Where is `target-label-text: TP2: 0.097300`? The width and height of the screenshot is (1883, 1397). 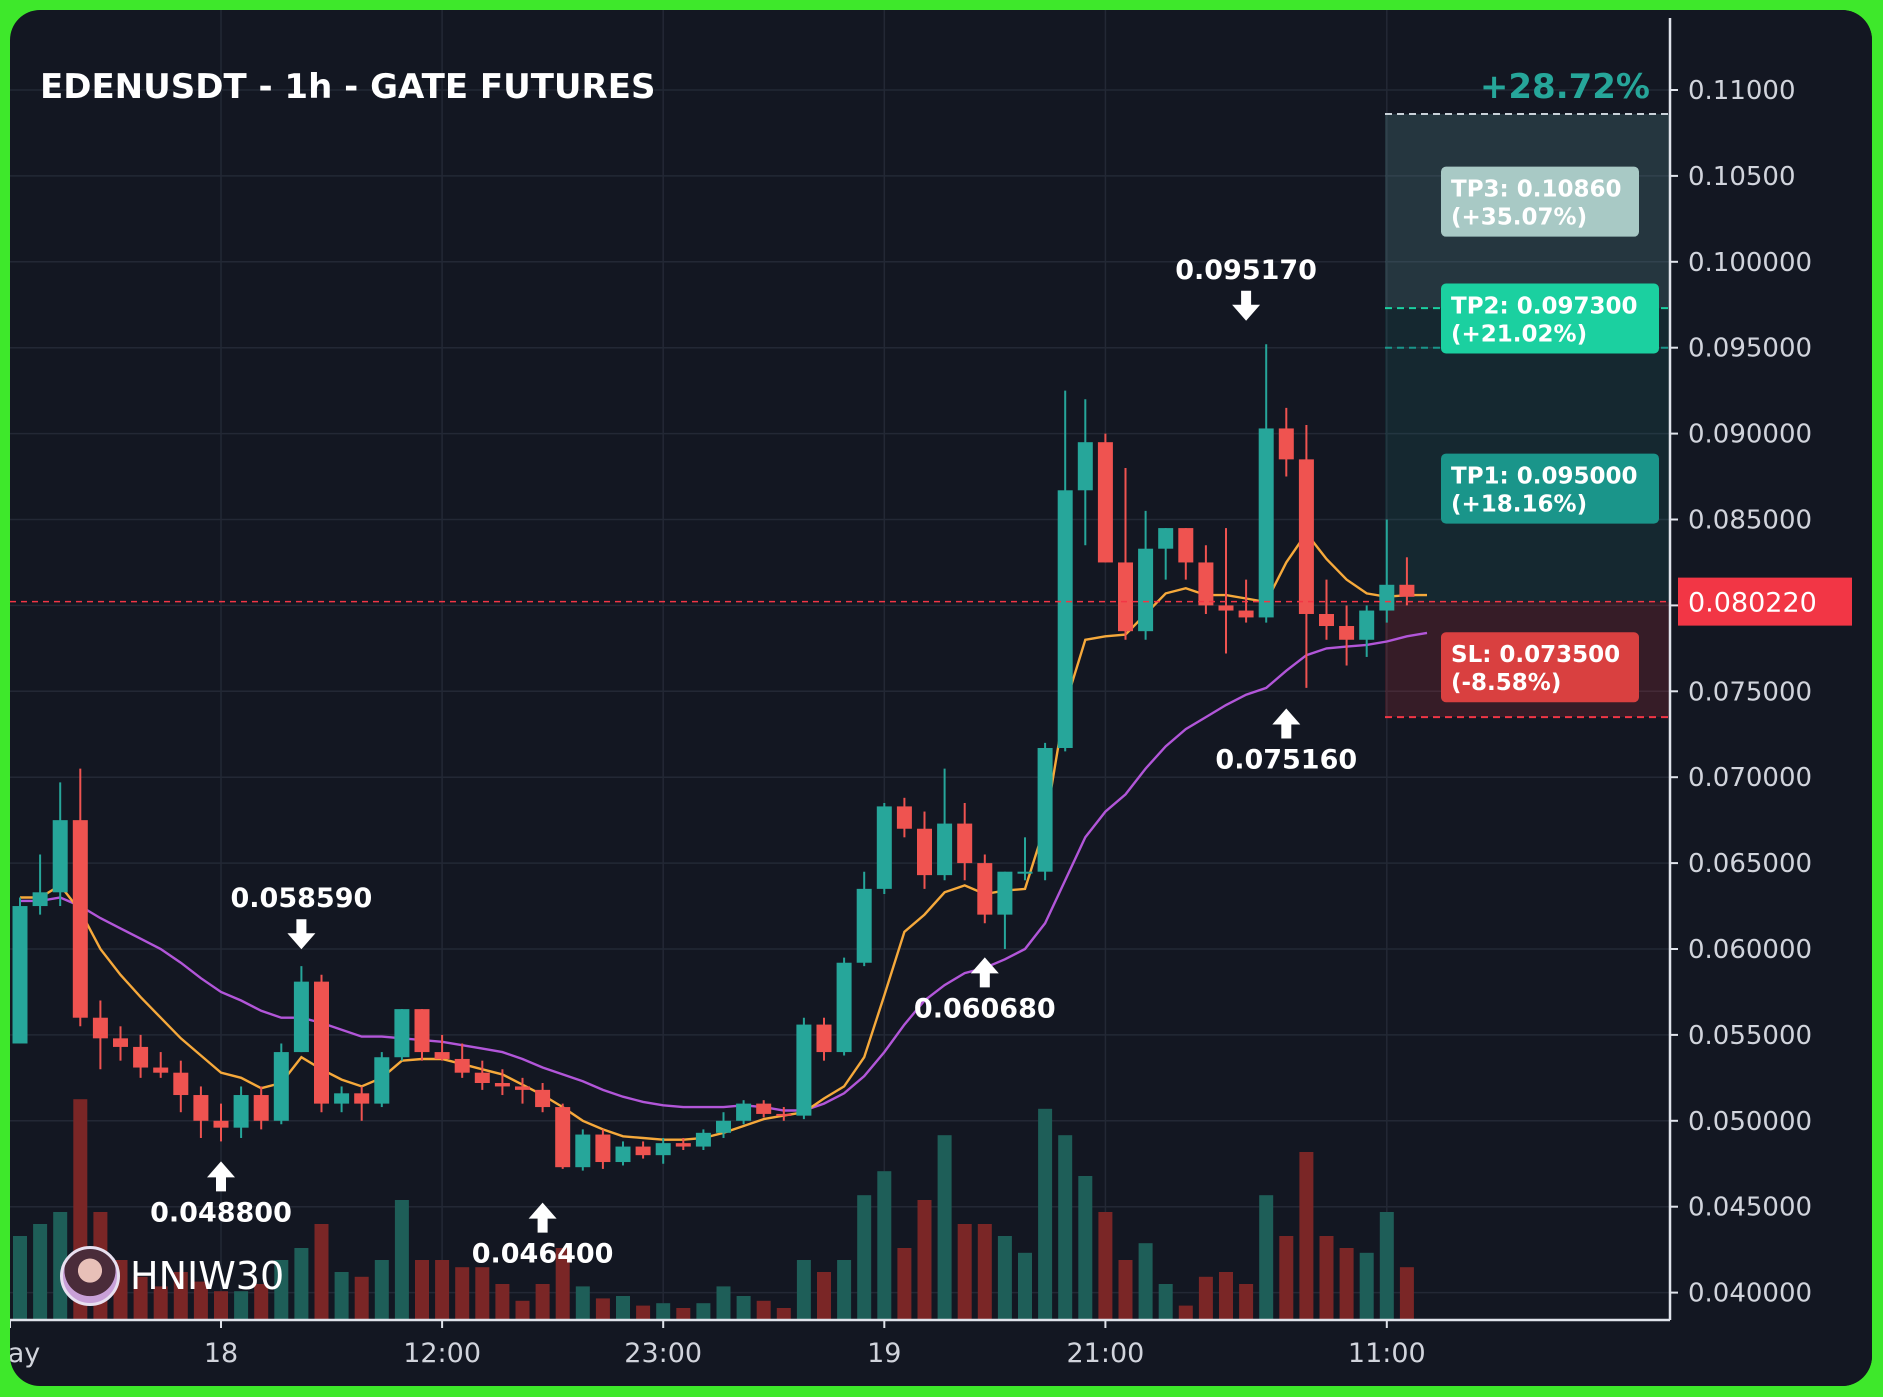
target-label-text: TP2: 0.097300 is located at coordinates (1544, 306).